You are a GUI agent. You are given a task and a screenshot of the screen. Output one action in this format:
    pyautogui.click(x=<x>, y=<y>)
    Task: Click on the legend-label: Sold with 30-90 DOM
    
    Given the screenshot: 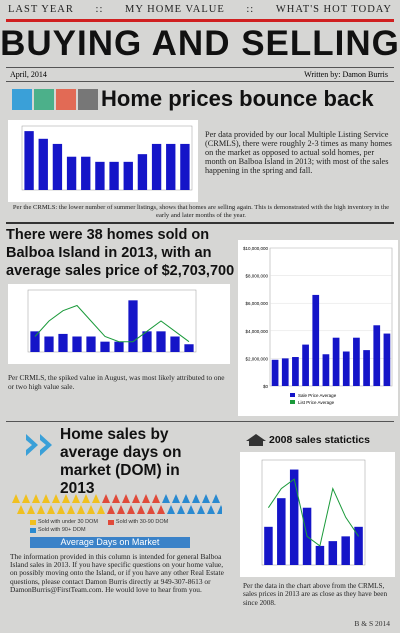 What is the action you would take?
    pyautogui.click(x=142, y=522)
    